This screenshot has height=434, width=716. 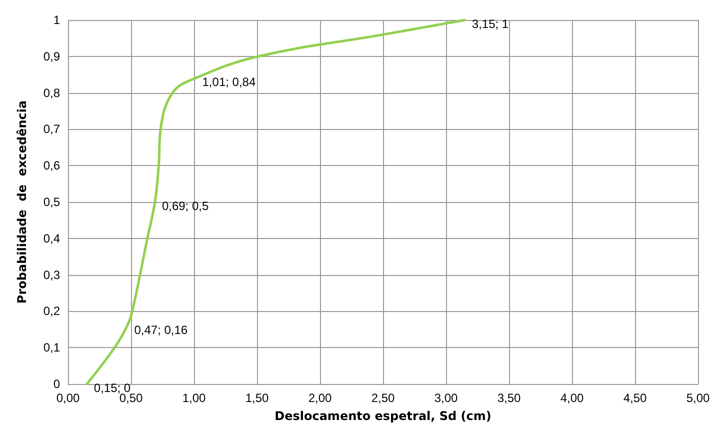 What do you see at coordinates (185, 206) in the screenshot?
I see `data-label: 0,69; 0,5` at bounding box center [185, 206].